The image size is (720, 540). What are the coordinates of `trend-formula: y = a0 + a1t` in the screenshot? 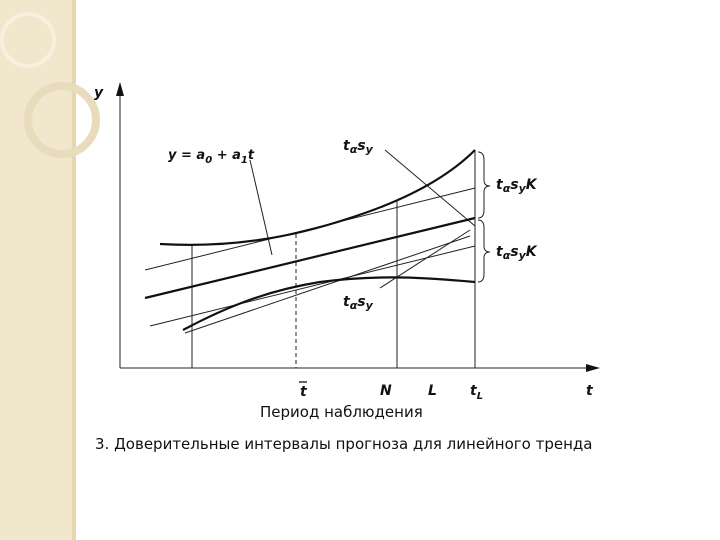 It's located at (211, 157).